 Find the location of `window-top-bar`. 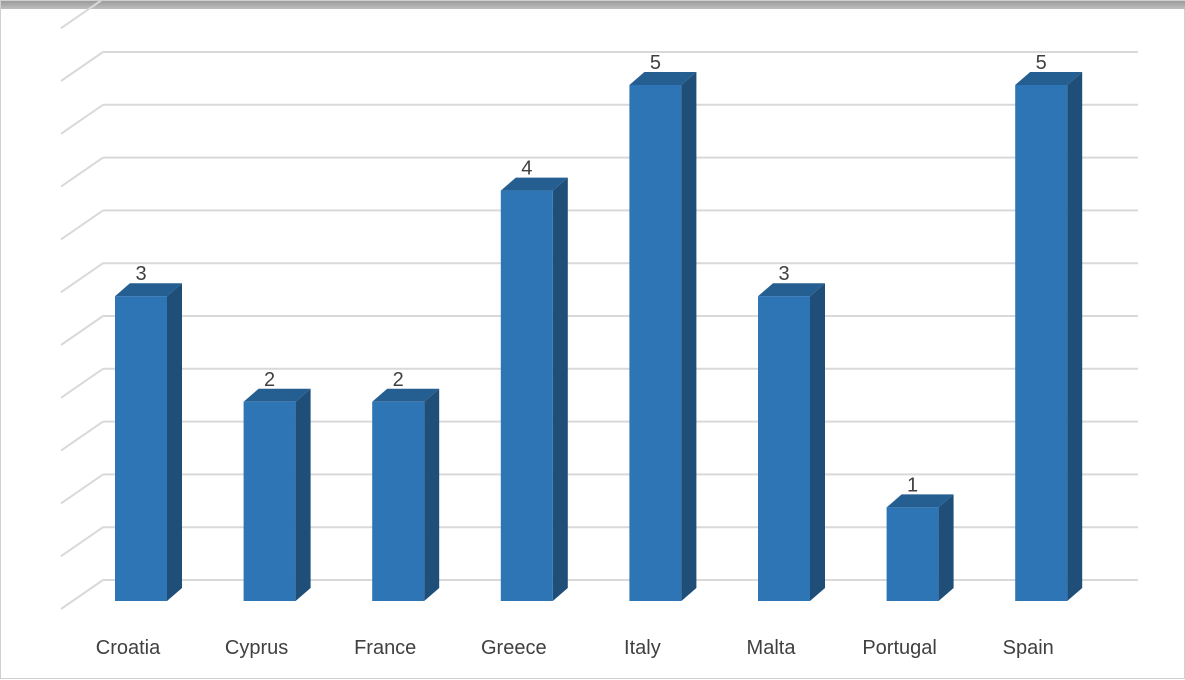

window-top-bar is located at coordinates (593, 5).